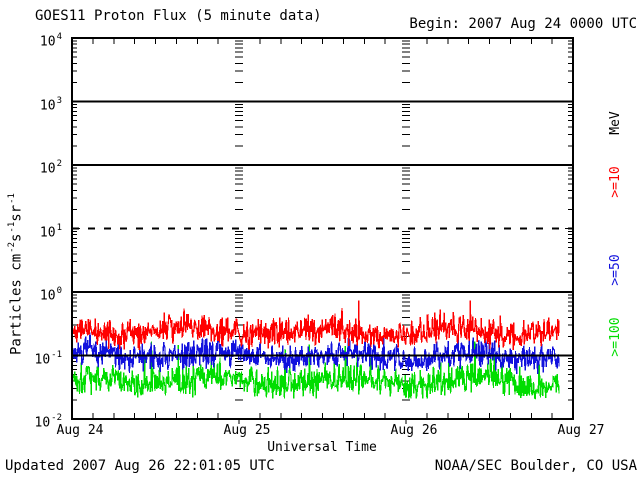 The height and width of the screenshot is (480, 640). Describe the element at coordinates (535, 466) in the screenshot. I see `source-credit: NOAA/SEC Boulder, CO USA` at that location.